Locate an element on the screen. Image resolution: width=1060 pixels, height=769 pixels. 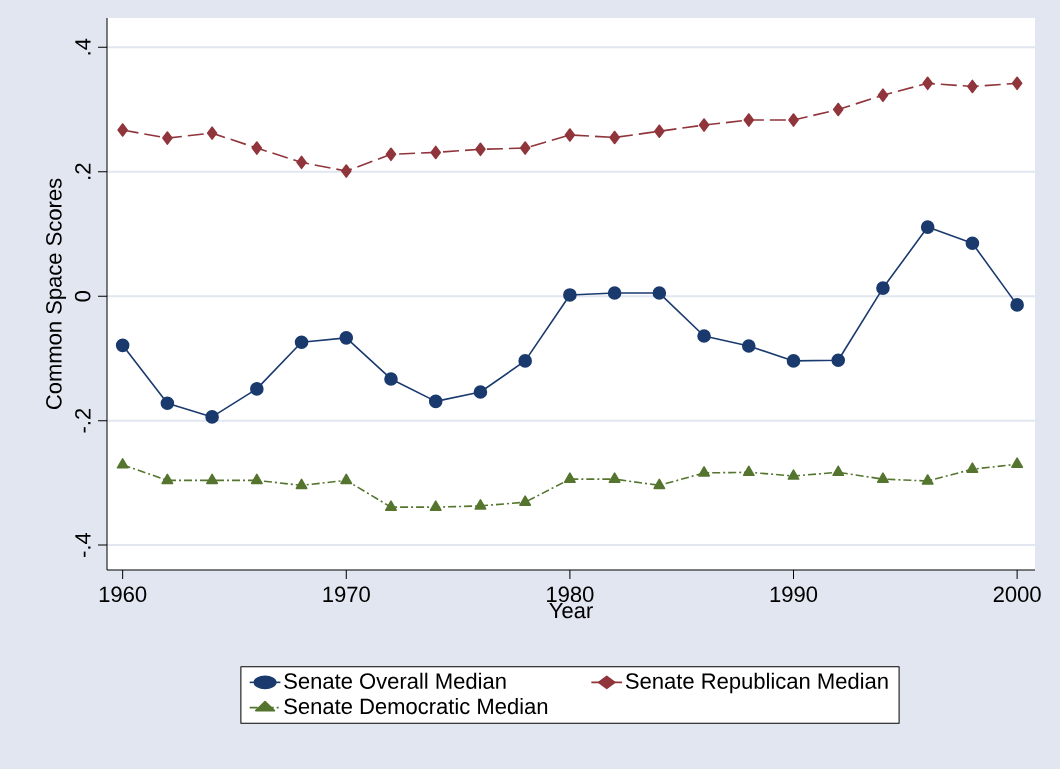
y-tick-label: 0 is located at coordinates (82, 296).